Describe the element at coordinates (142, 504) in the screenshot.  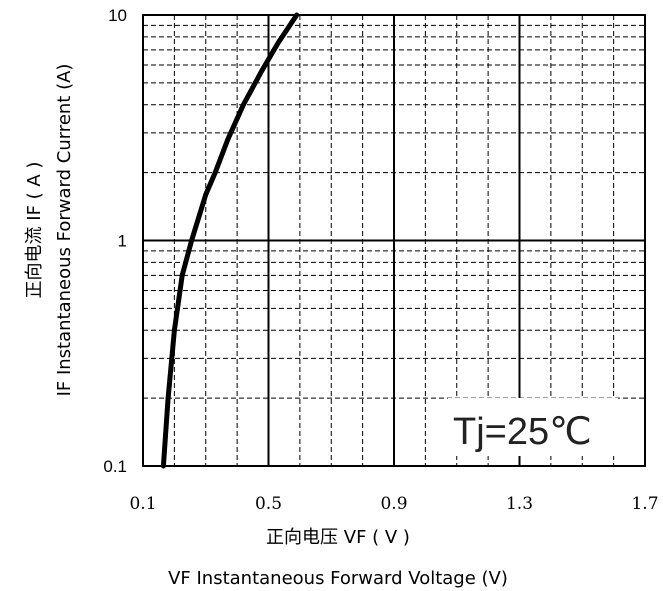
I see `x-tick-label: 0.1` at that location.